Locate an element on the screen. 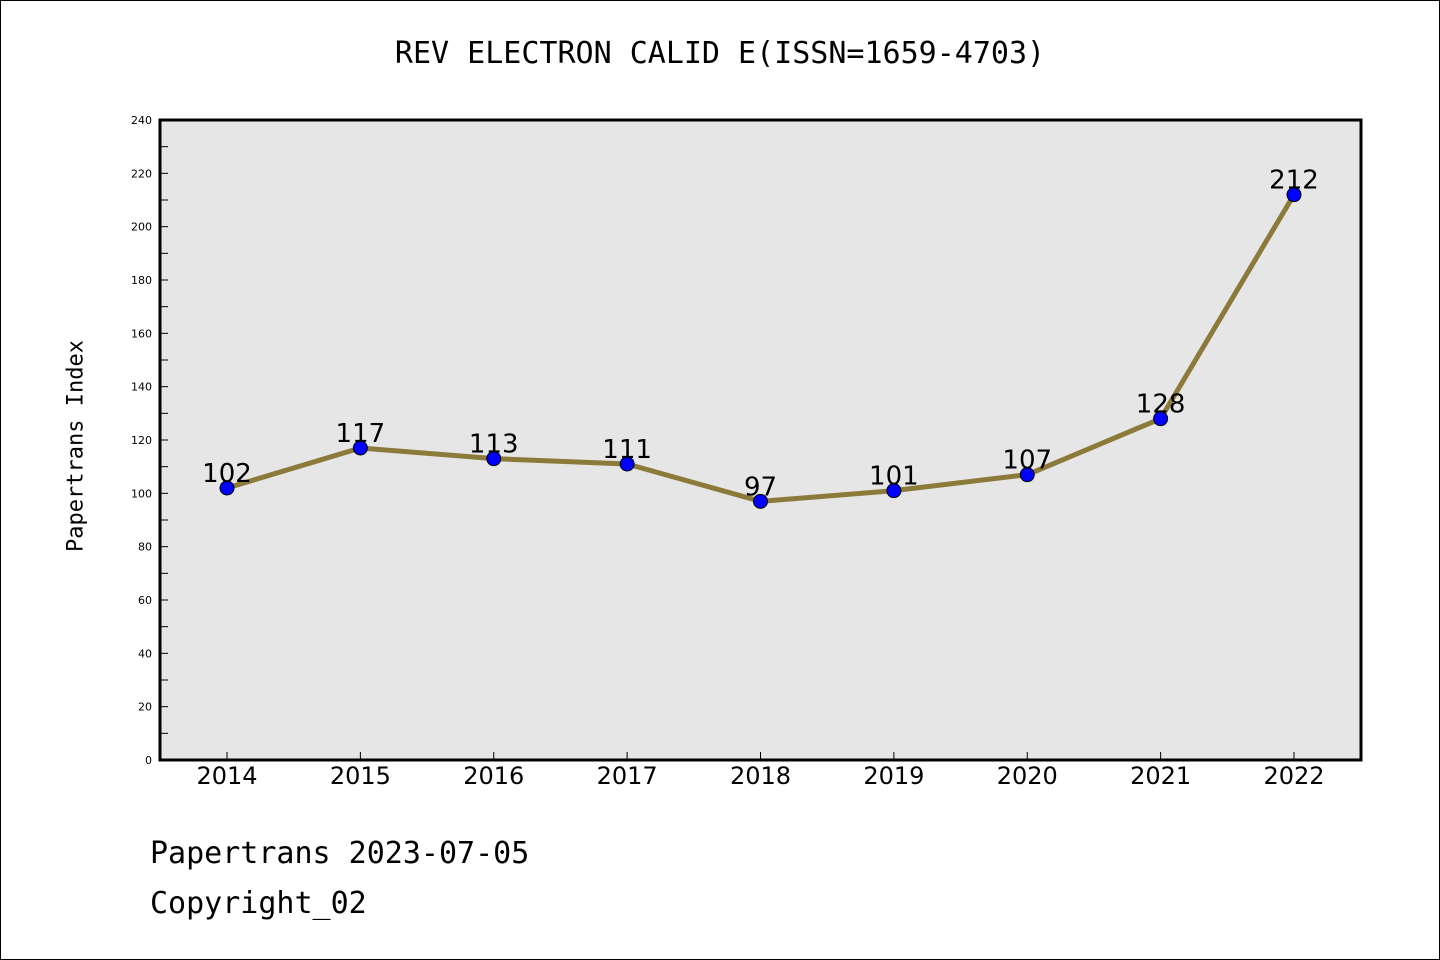 The height and width of the screenshot is (960, 1440). y-tick-label: 220 is located at coordinates (141, 173).